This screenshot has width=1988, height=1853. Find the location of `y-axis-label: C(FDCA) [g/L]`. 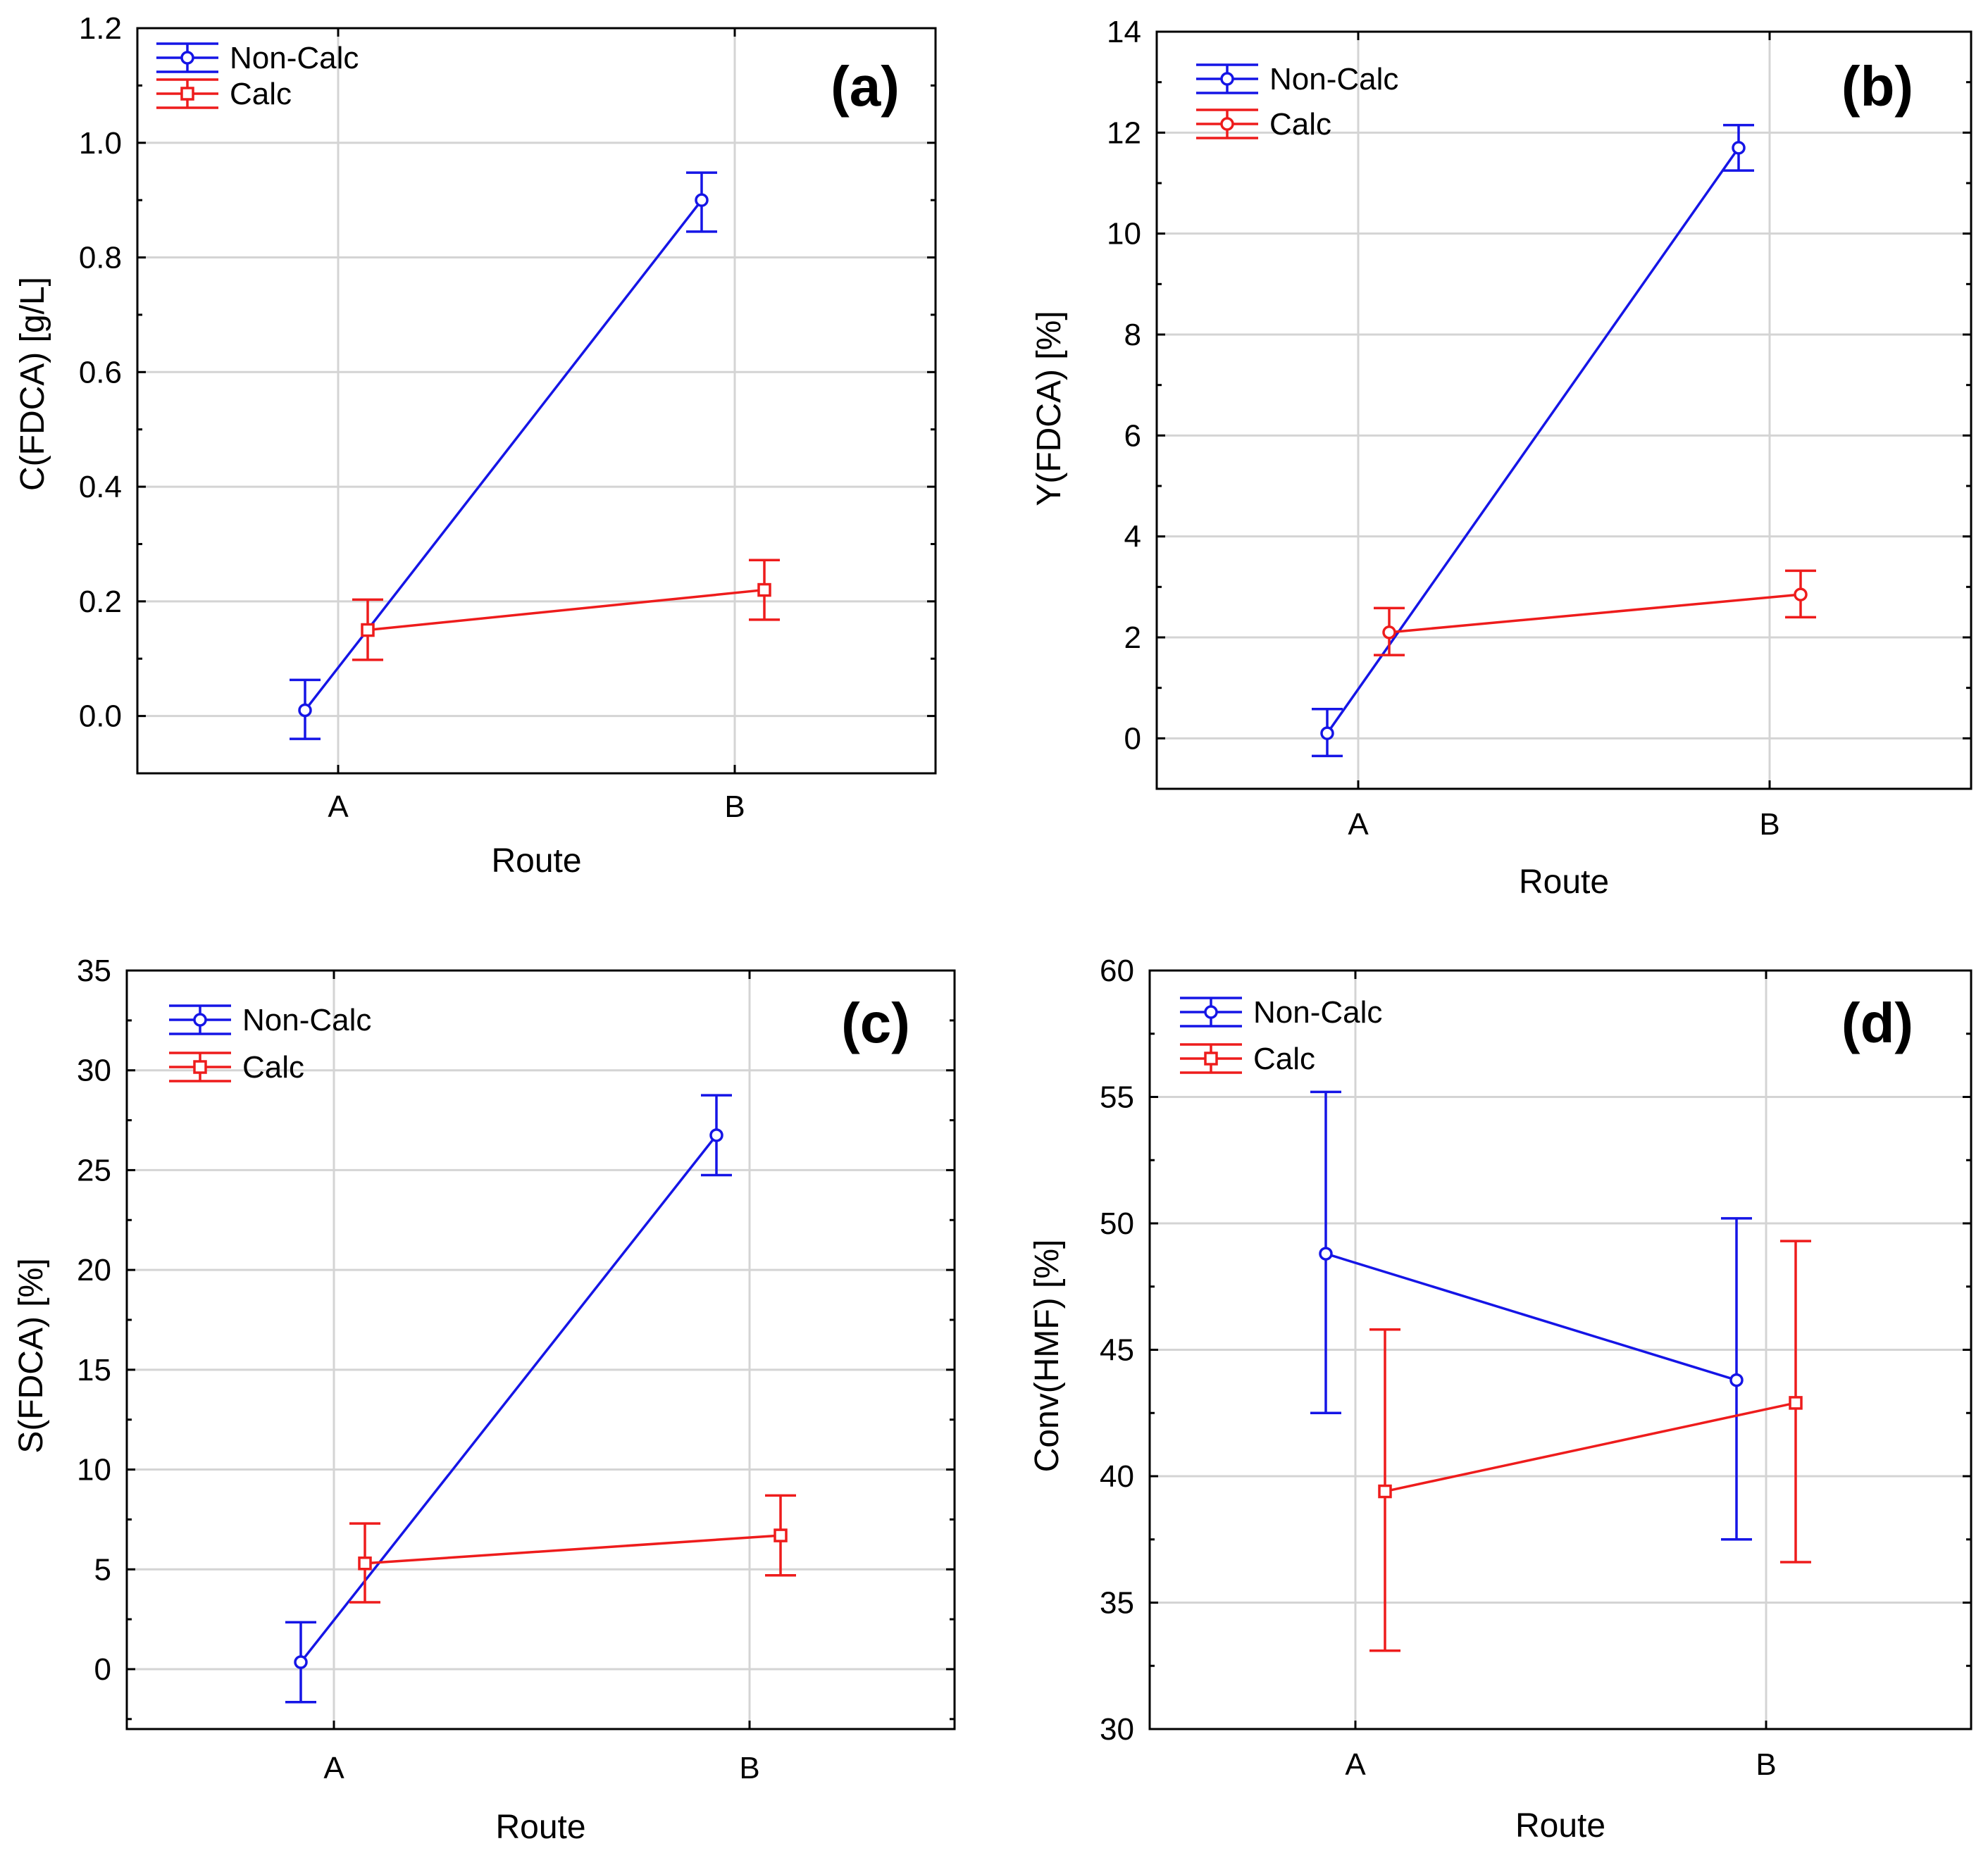

y-axis-label: C(FDCA) [g/L] is located at coordinates (32, 384).